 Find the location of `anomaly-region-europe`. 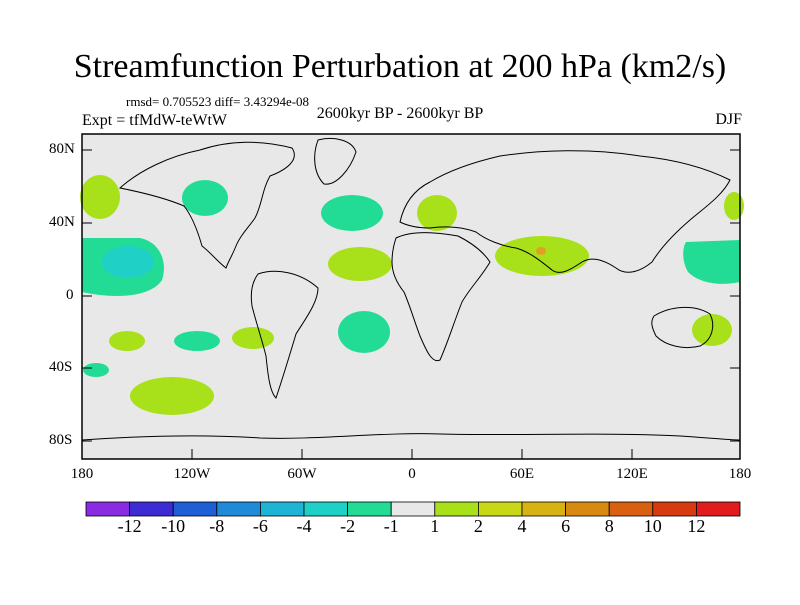

anomaly-region-europe is located at coordinates (437, 213).